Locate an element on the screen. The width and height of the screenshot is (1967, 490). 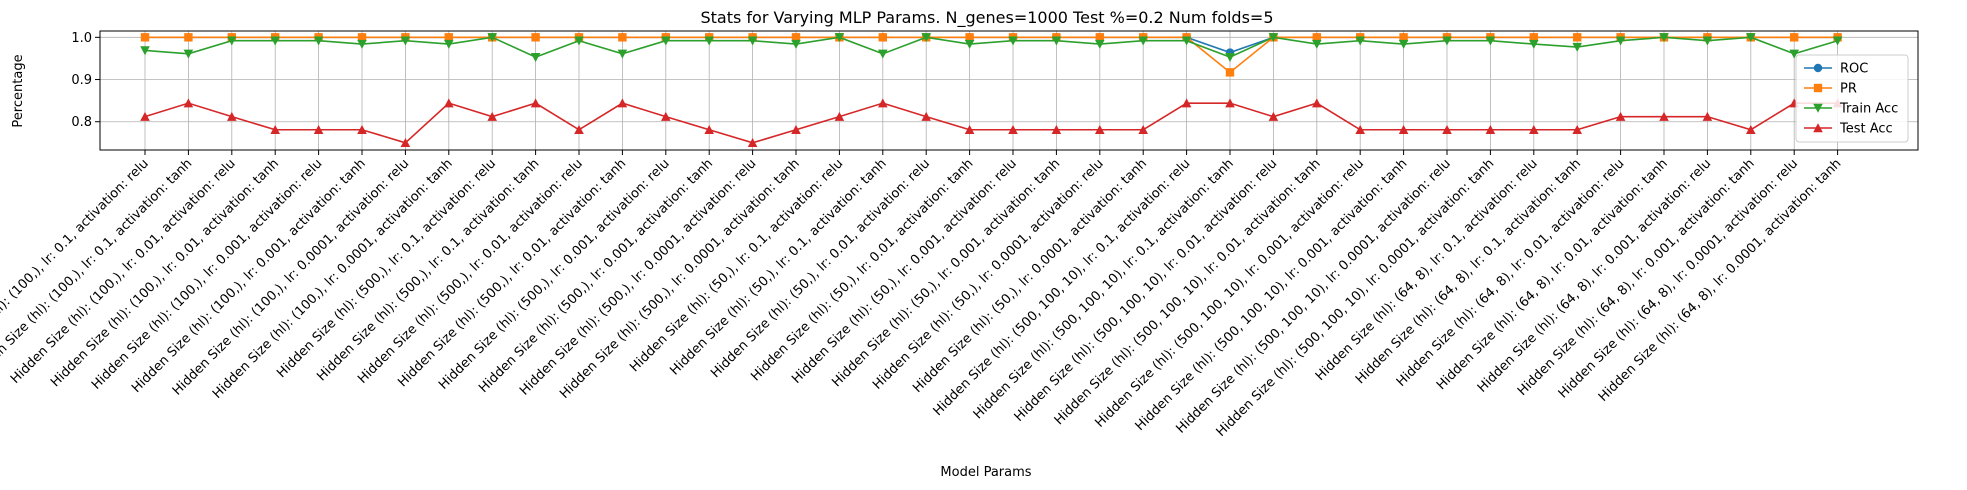
legend-item-pr: PR is located at coordinates (1830, 89).